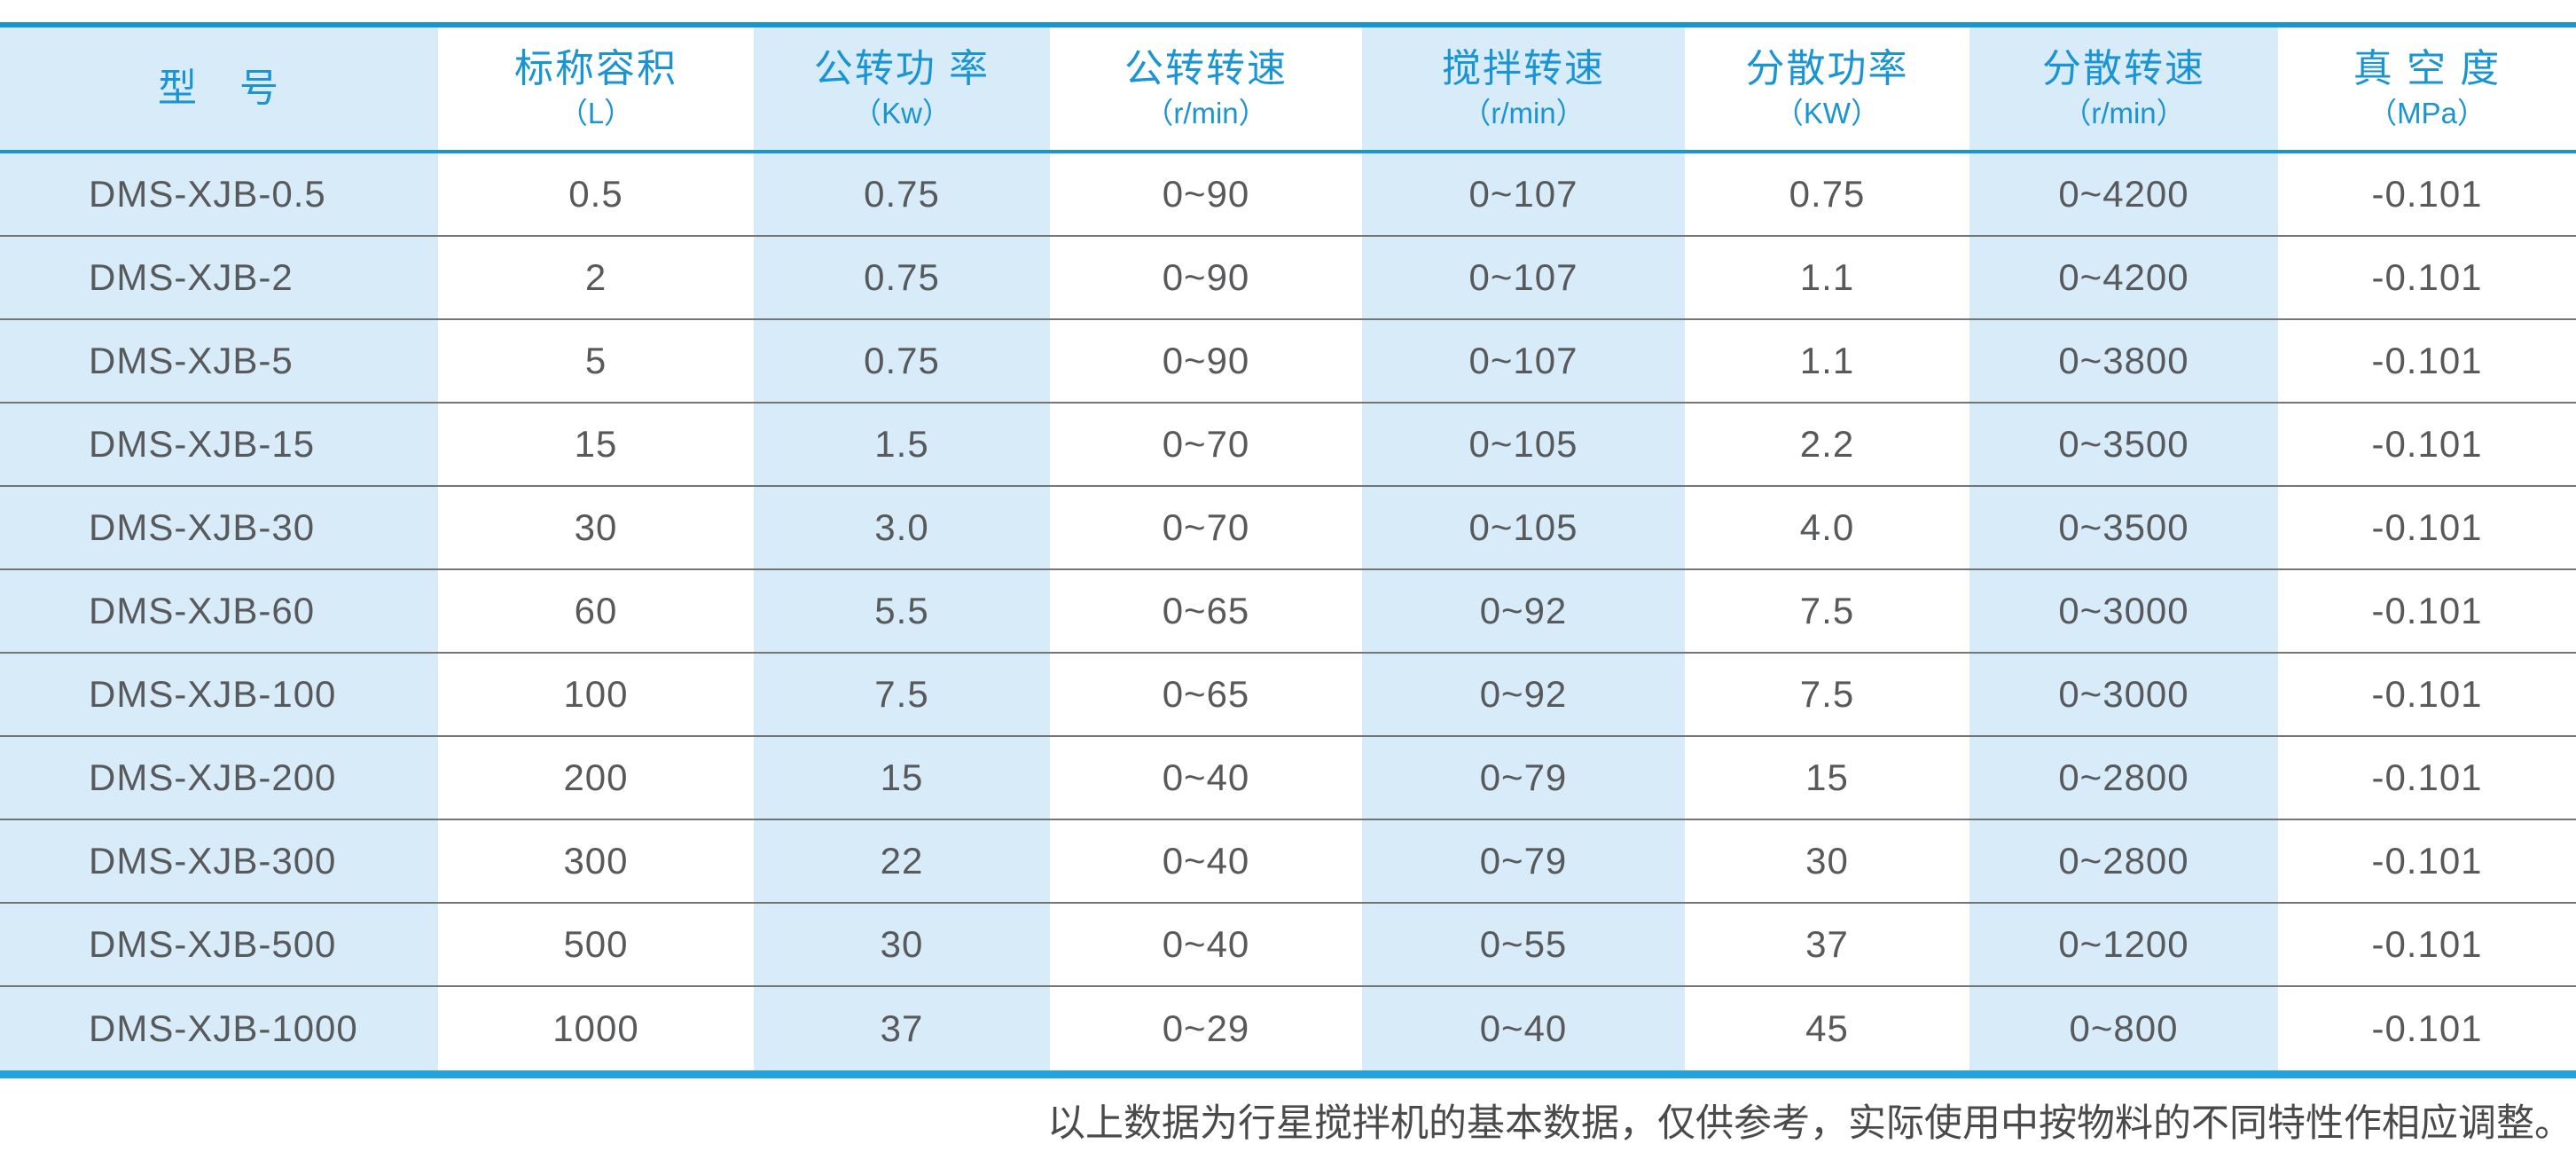  I want to click on value-cell: 15, so click(902, 778).